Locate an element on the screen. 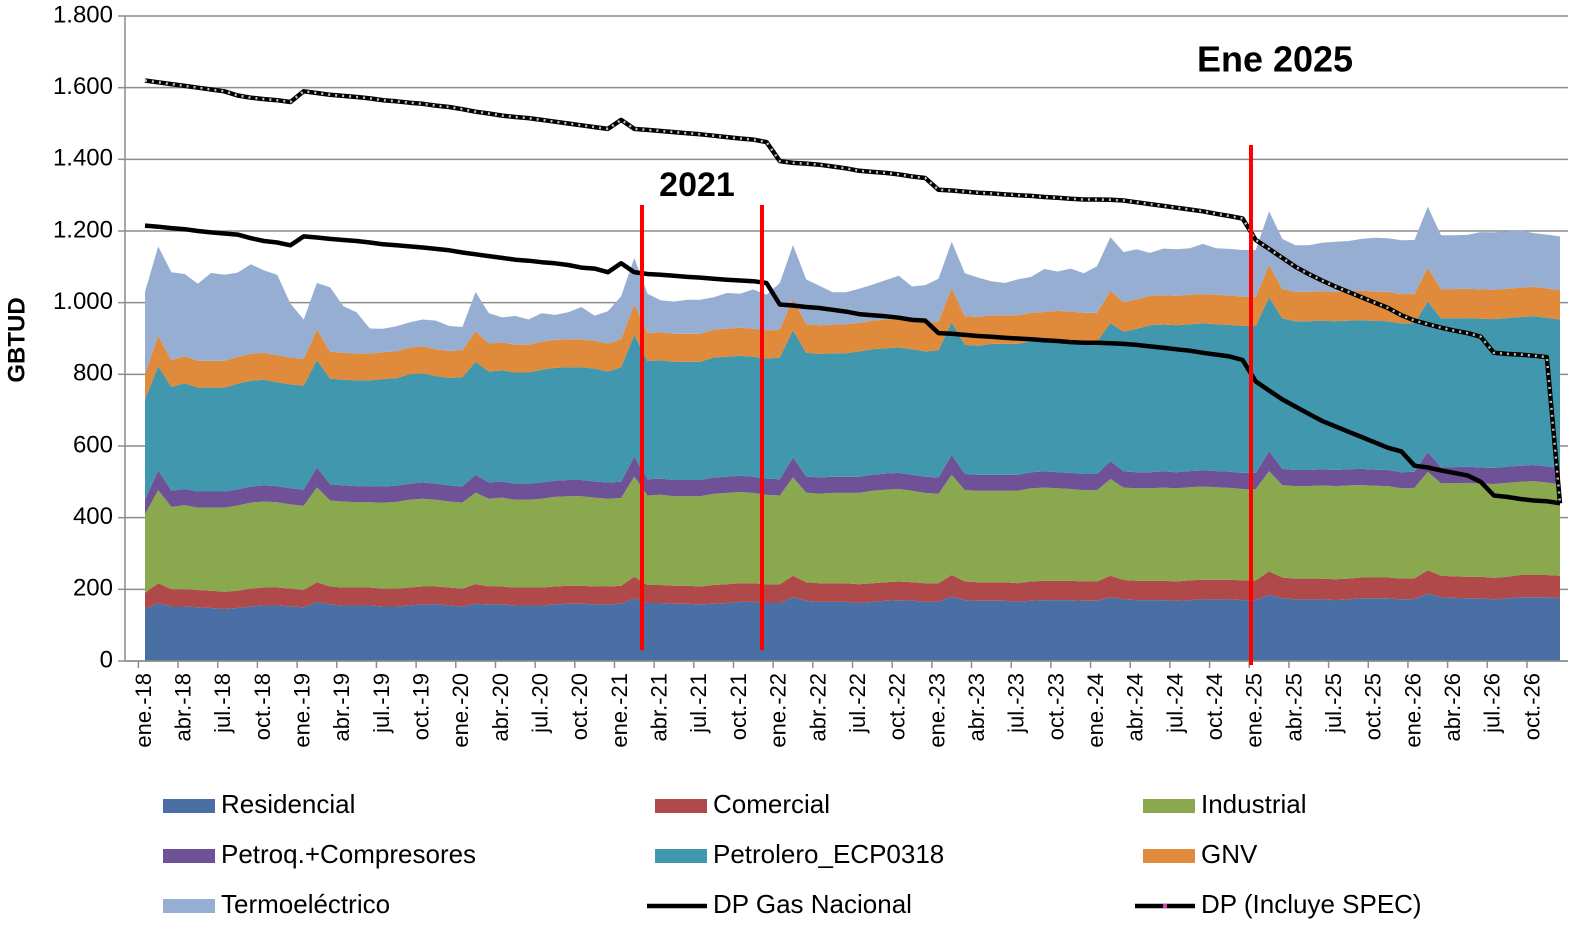 Image resolution: width=1593 pixels, height=937 pixels. x-tick-label: abr.-22 is located at coordinates (817, 707).